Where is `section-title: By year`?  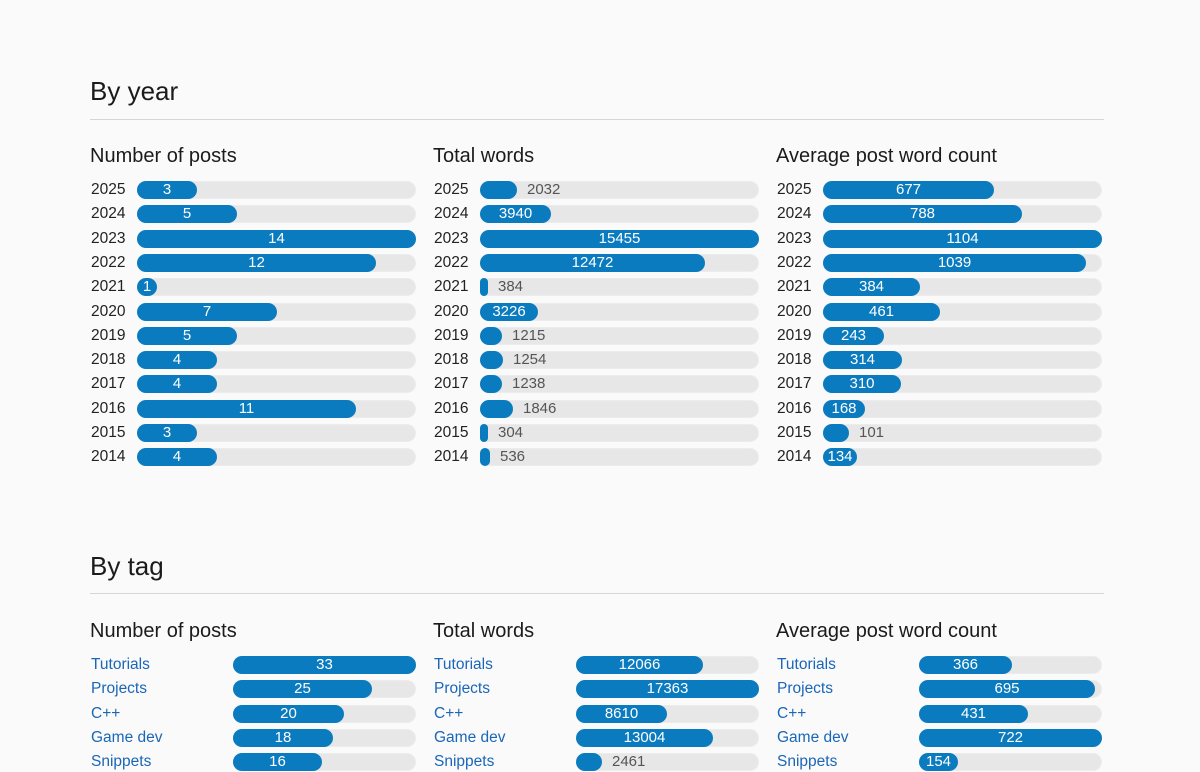 section-title: By year is located at coordinates (134, 91).